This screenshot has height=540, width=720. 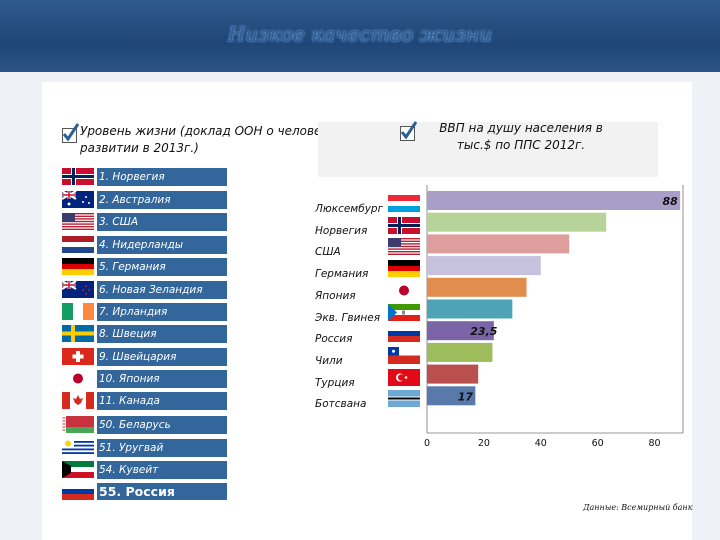 What do you see at coordinates (162, 334) in the screenshot?
I see `ranking-item: 8. Швеция` at bounding box center [162, 334].